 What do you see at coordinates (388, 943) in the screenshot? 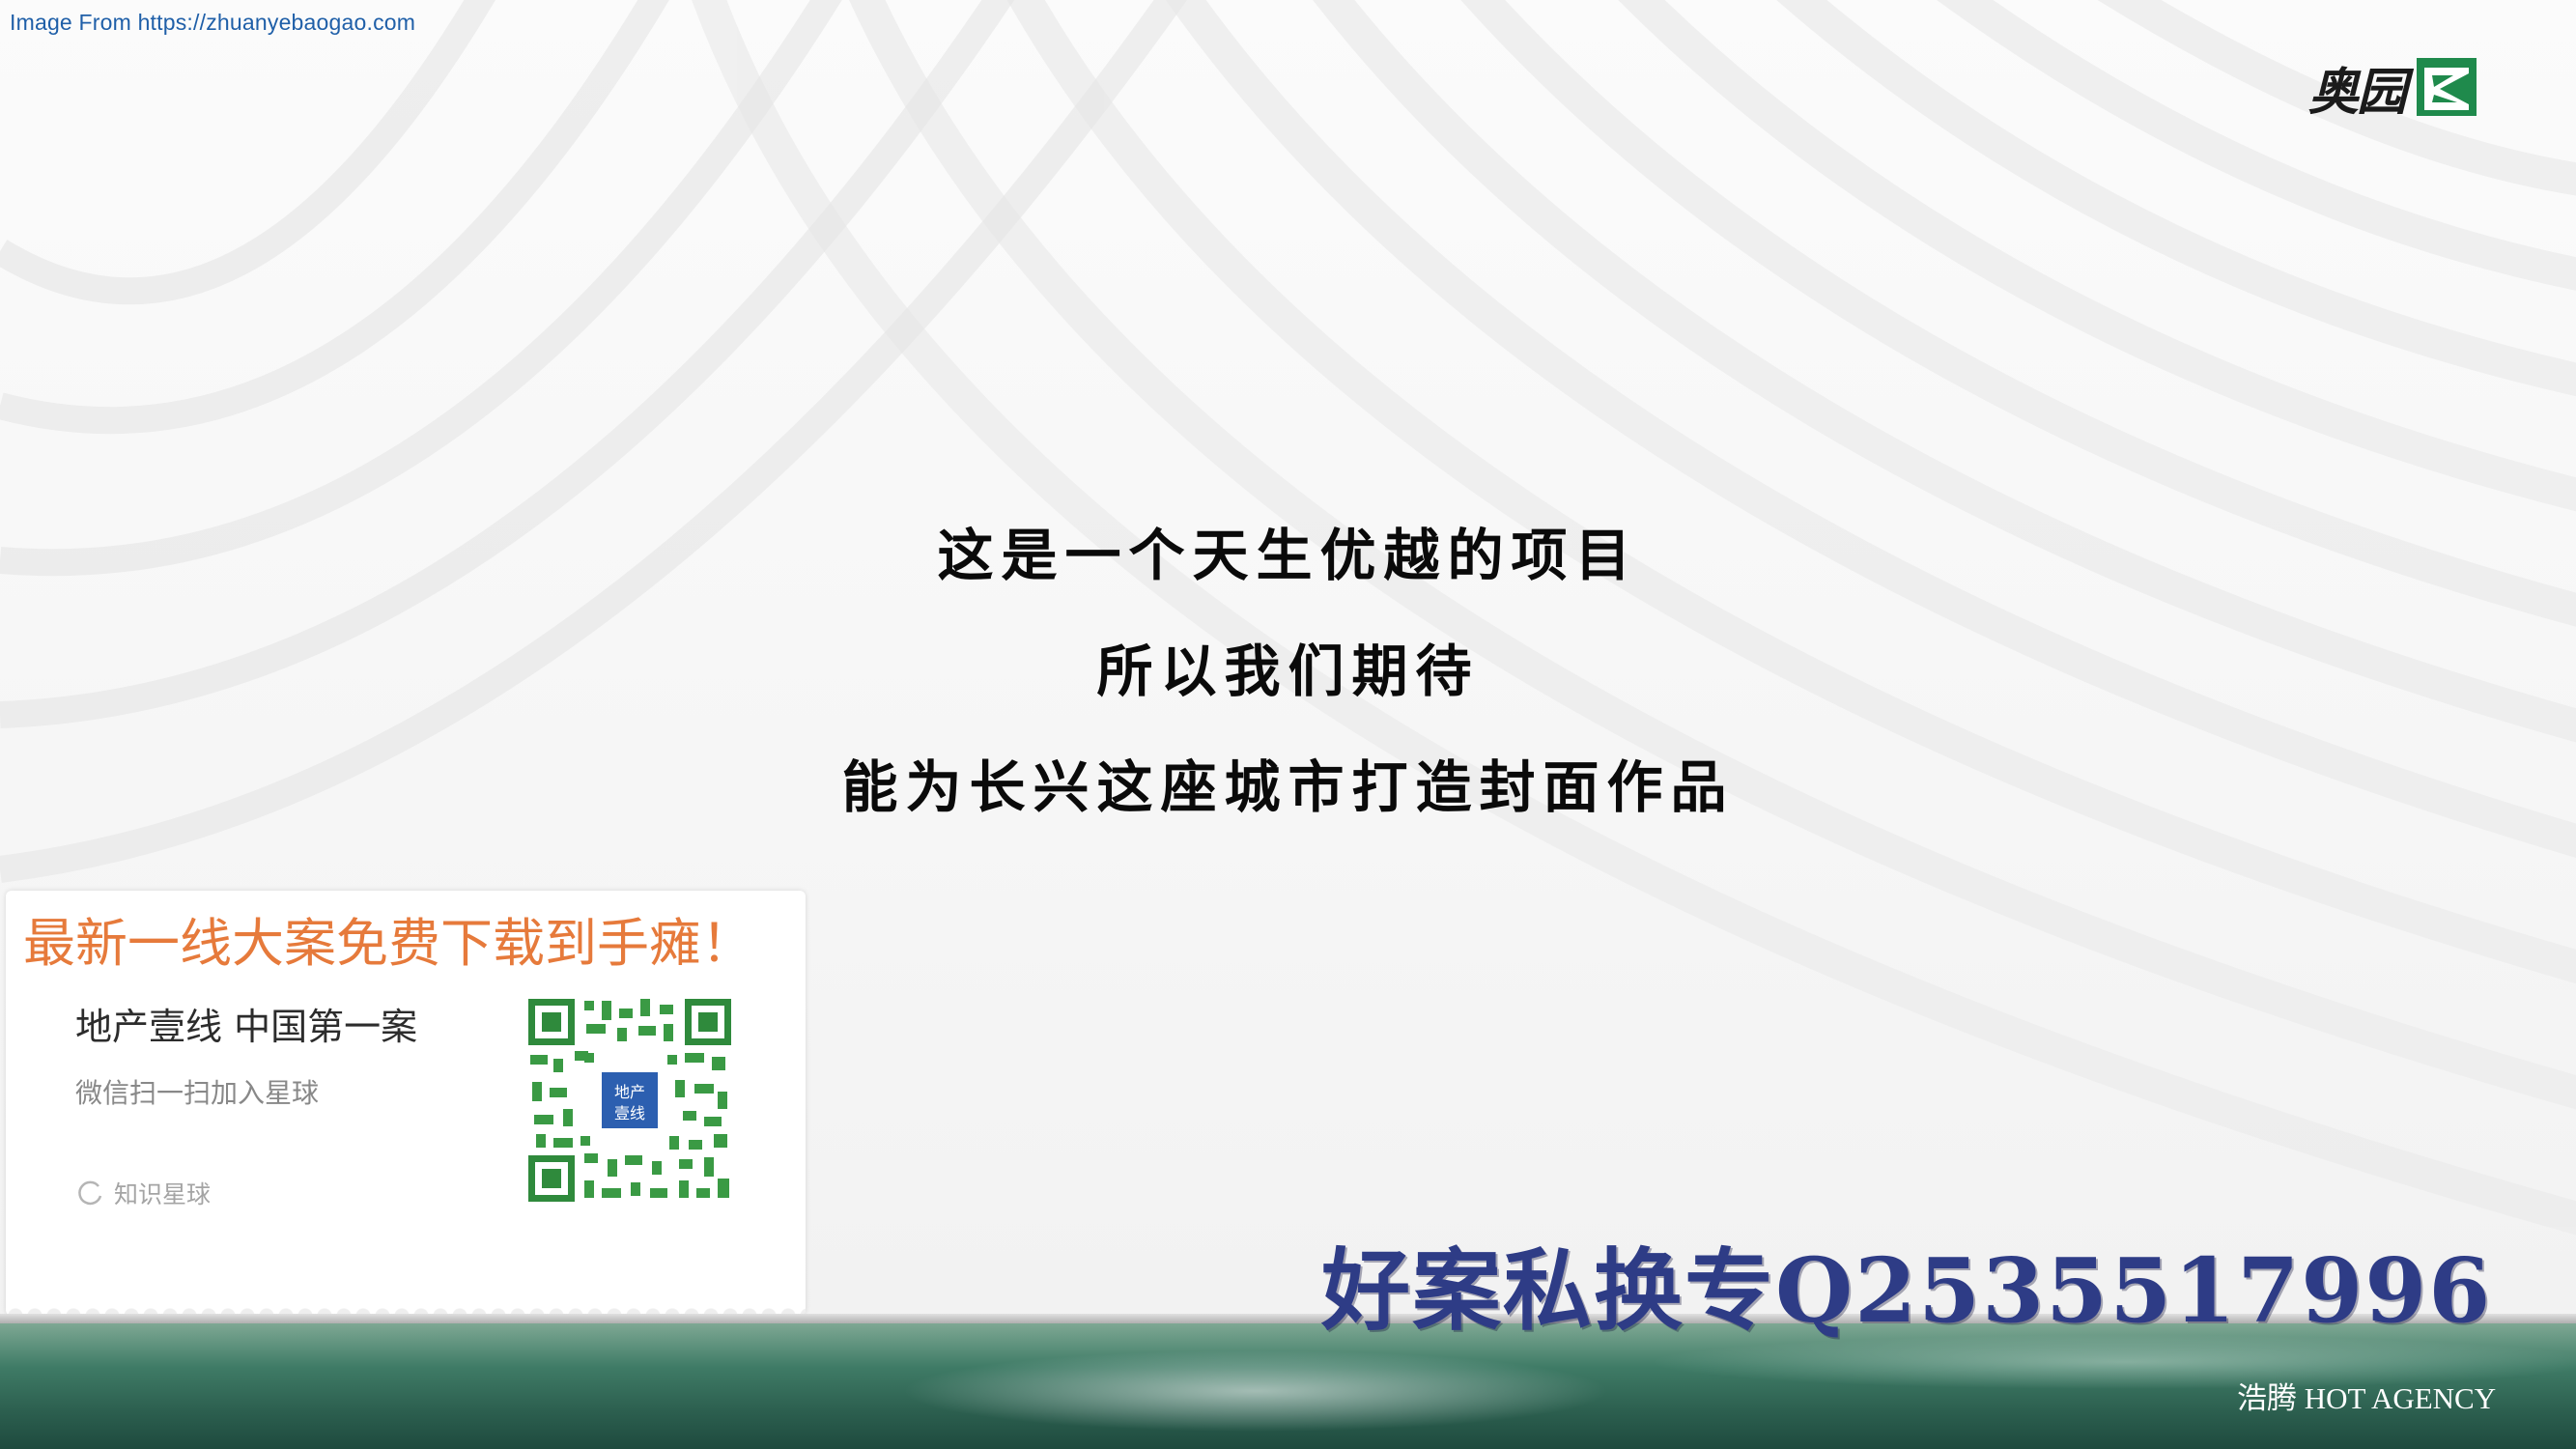
I see `promo-headline: 最新一线大案免费下载到手瘫！` at bounding box center [388, 943].